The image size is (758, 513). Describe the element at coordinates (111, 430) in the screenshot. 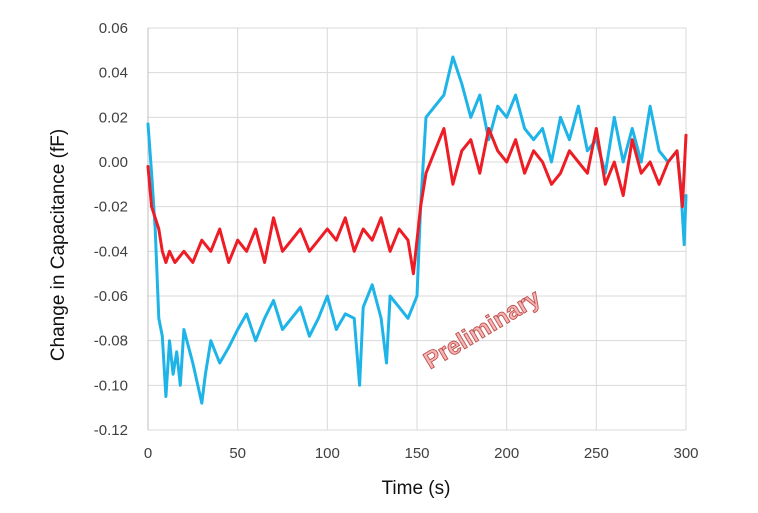

I see `y-tick-label: -0.12` at that location.